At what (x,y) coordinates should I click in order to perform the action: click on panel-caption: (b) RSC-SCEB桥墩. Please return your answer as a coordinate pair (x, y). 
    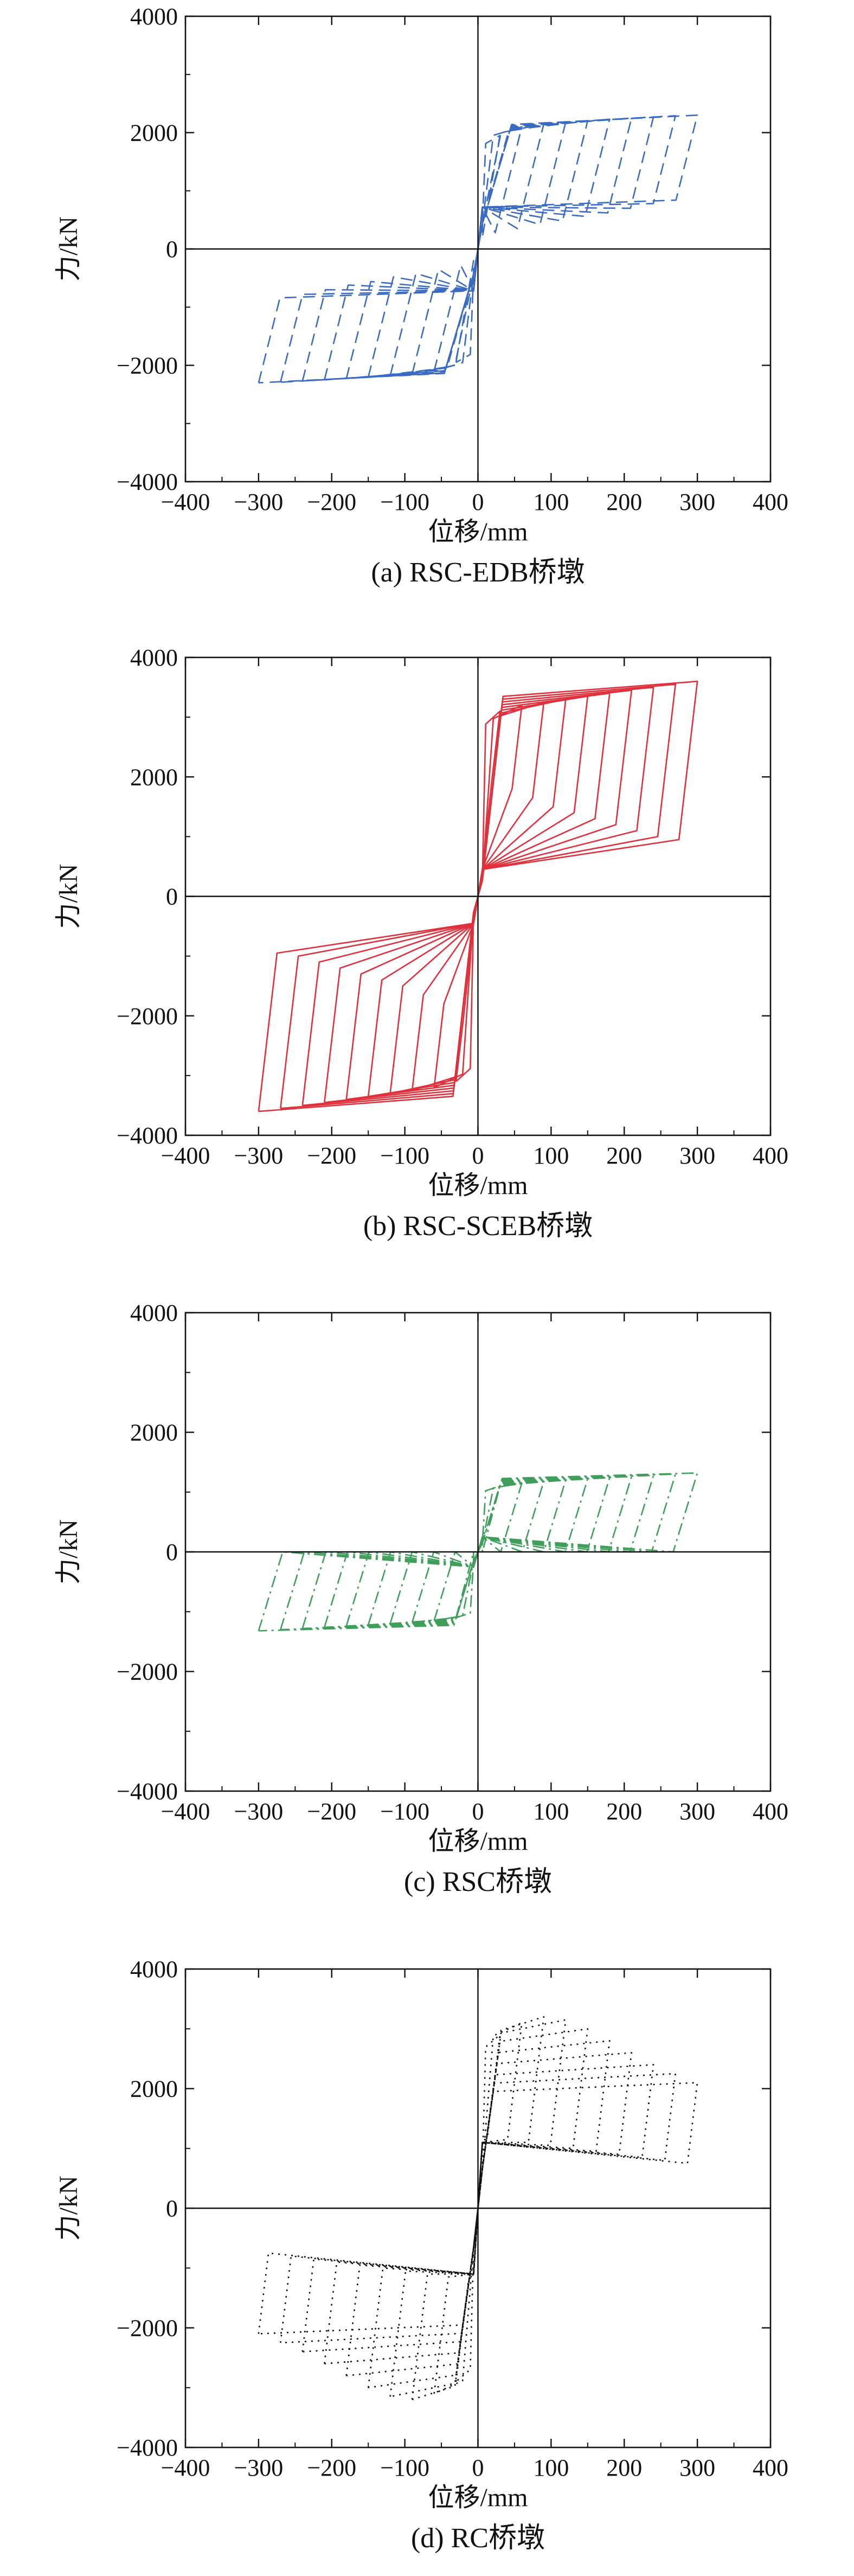
    Looking at the image, I should click on (478, 1226).